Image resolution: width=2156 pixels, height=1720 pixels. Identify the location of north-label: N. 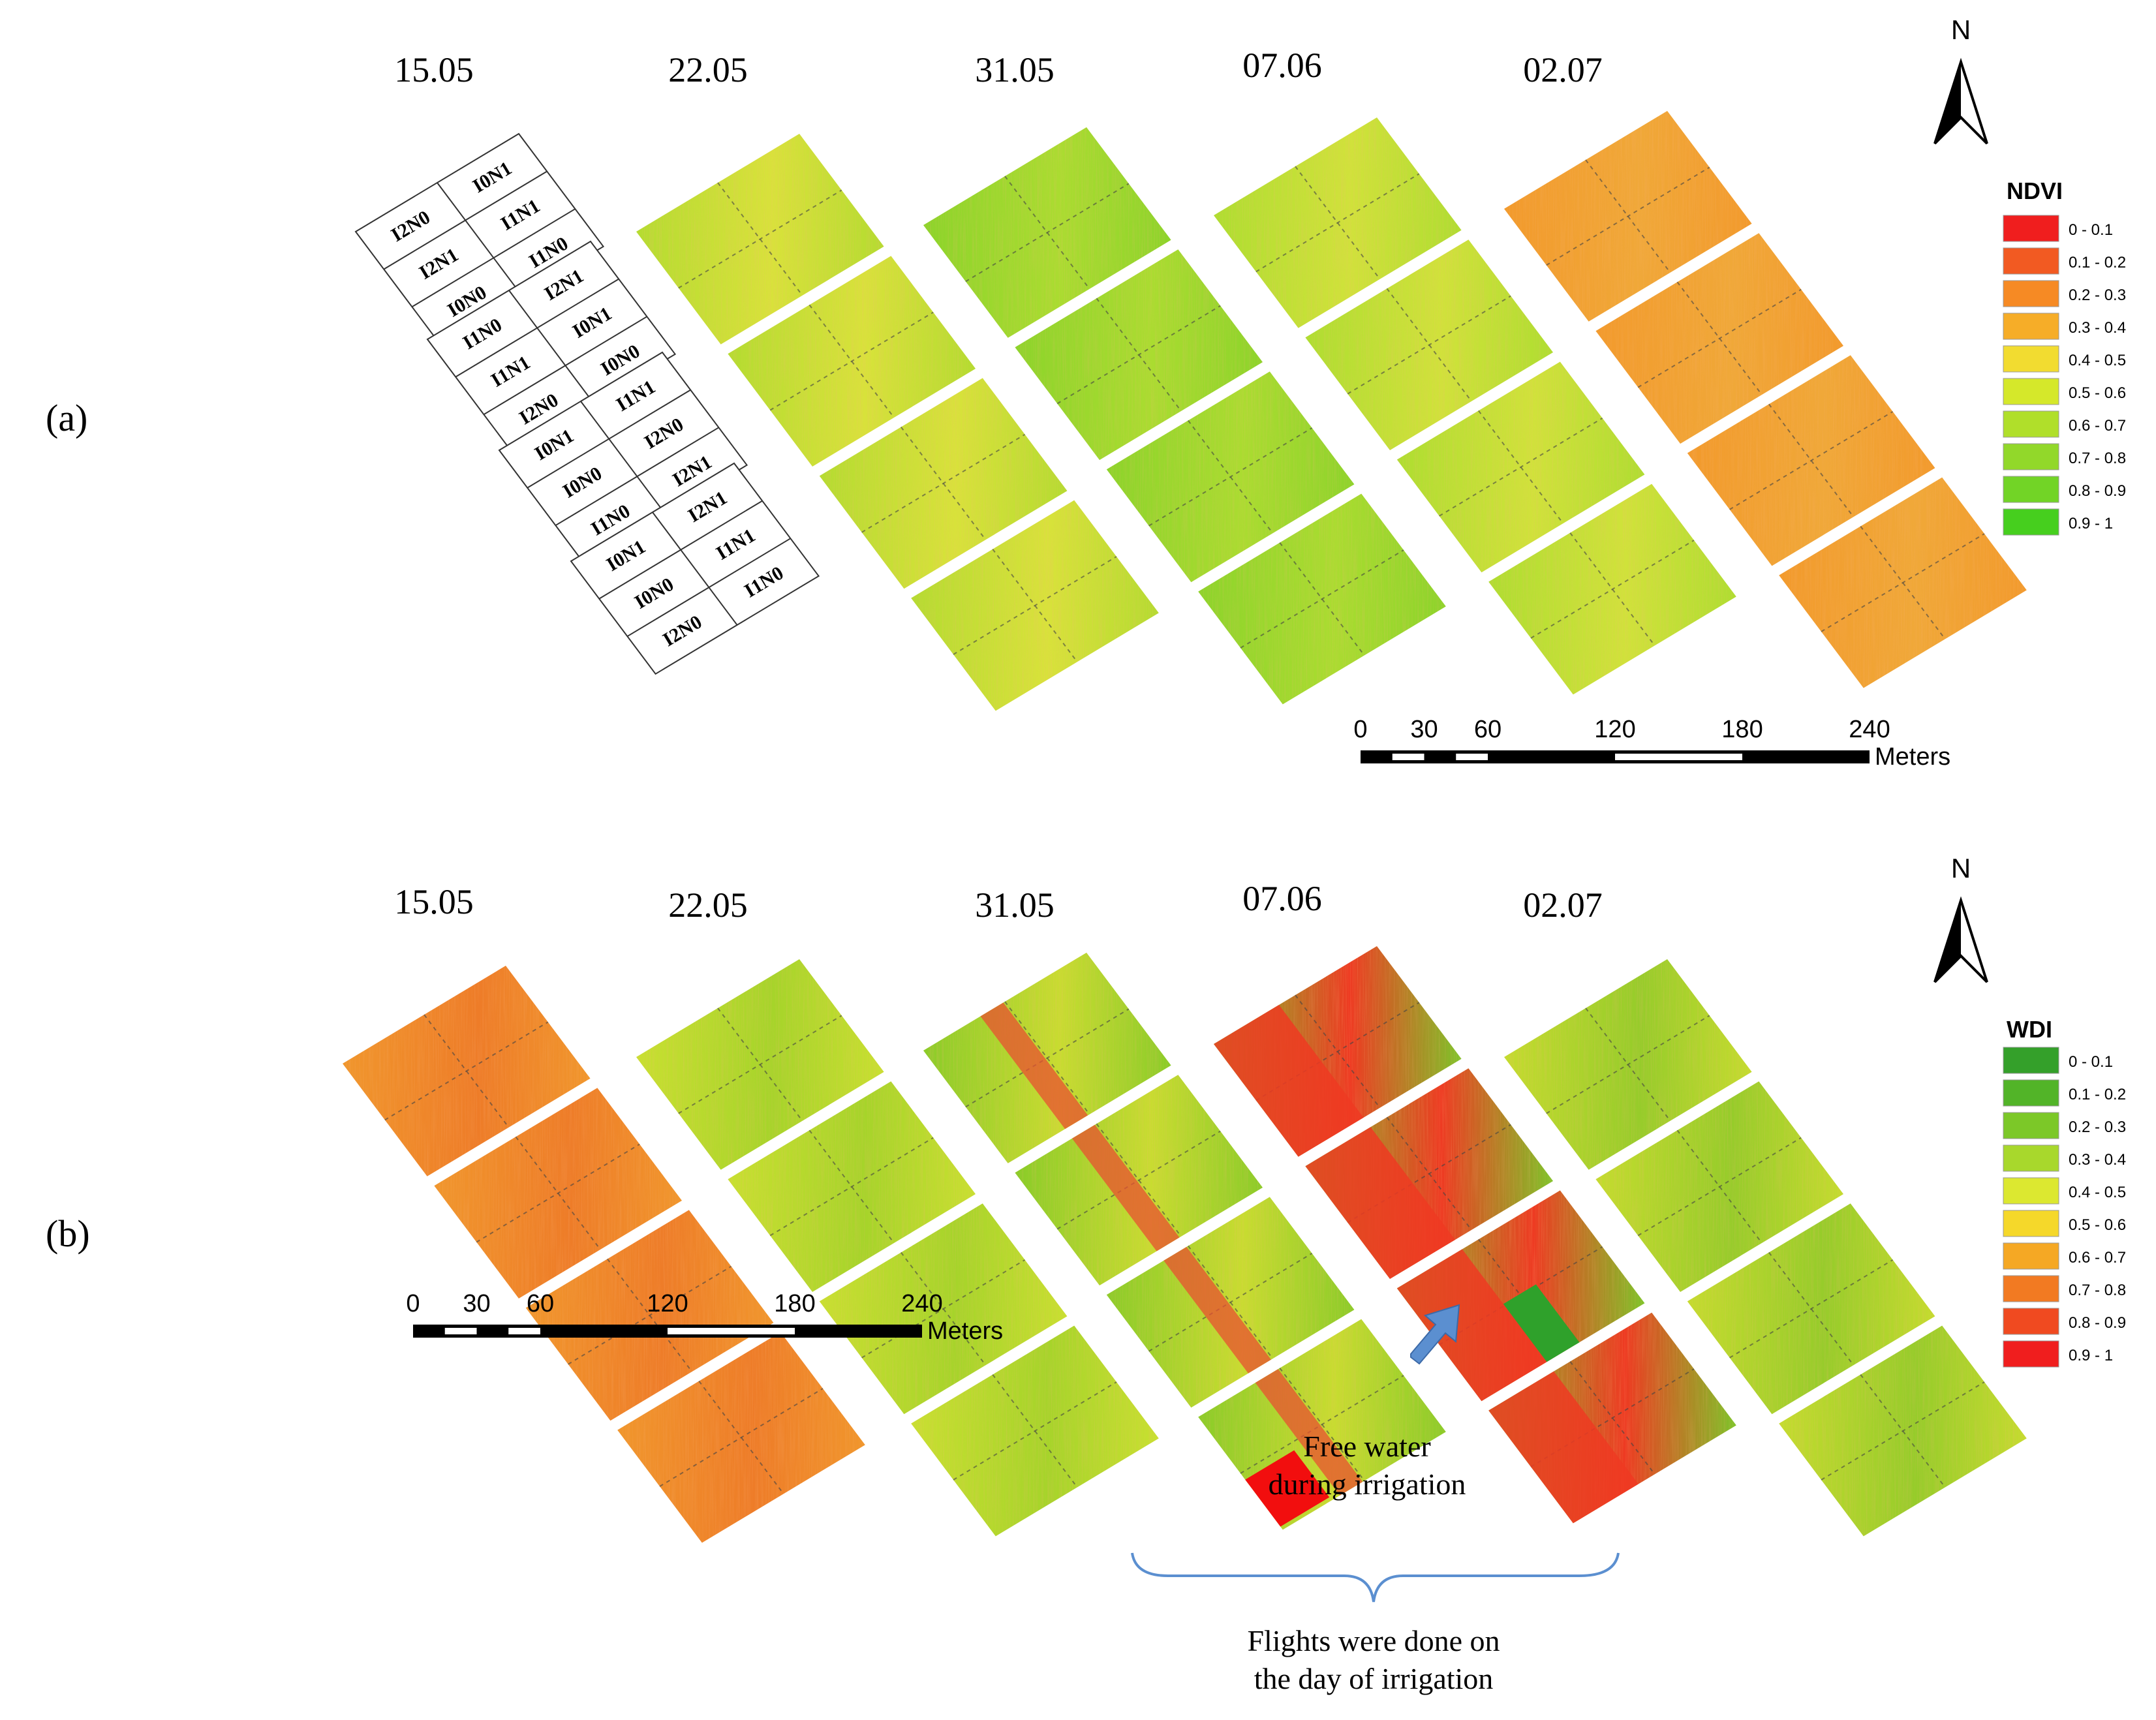
(1961, 29).